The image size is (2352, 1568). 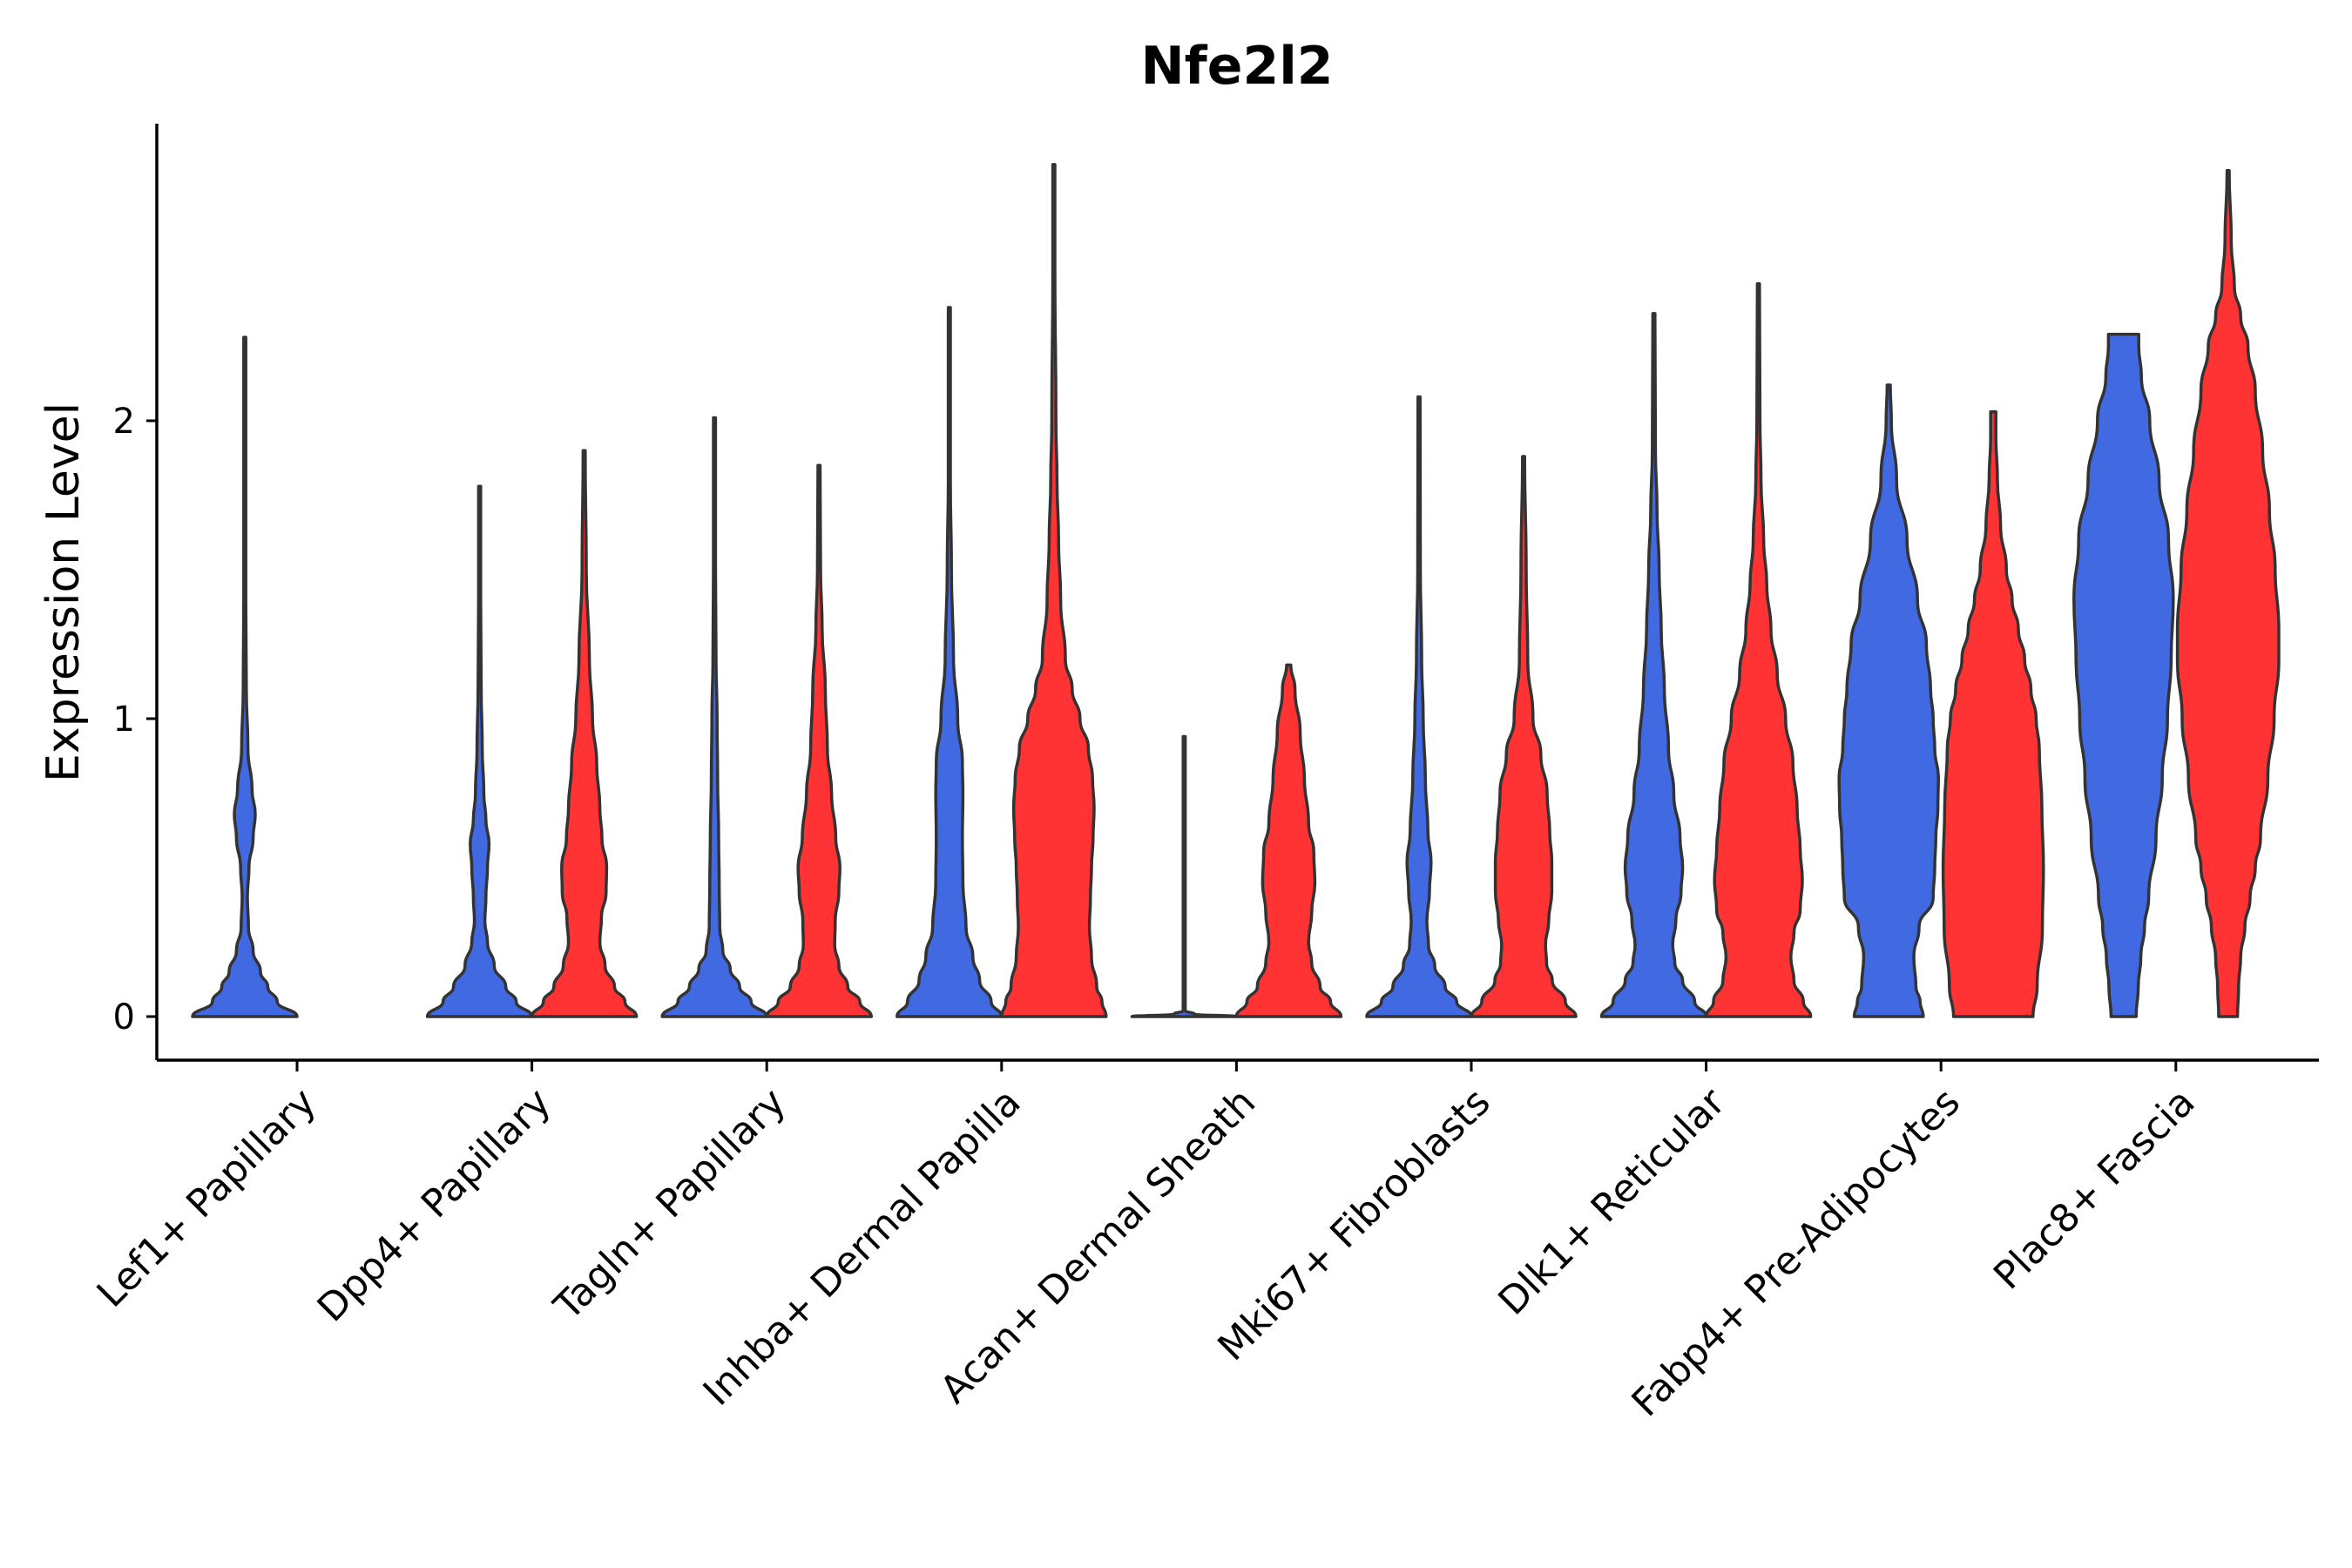 I want to click on x-tick-label: Lef1+ Papillary, so click(x=207, y=1198).